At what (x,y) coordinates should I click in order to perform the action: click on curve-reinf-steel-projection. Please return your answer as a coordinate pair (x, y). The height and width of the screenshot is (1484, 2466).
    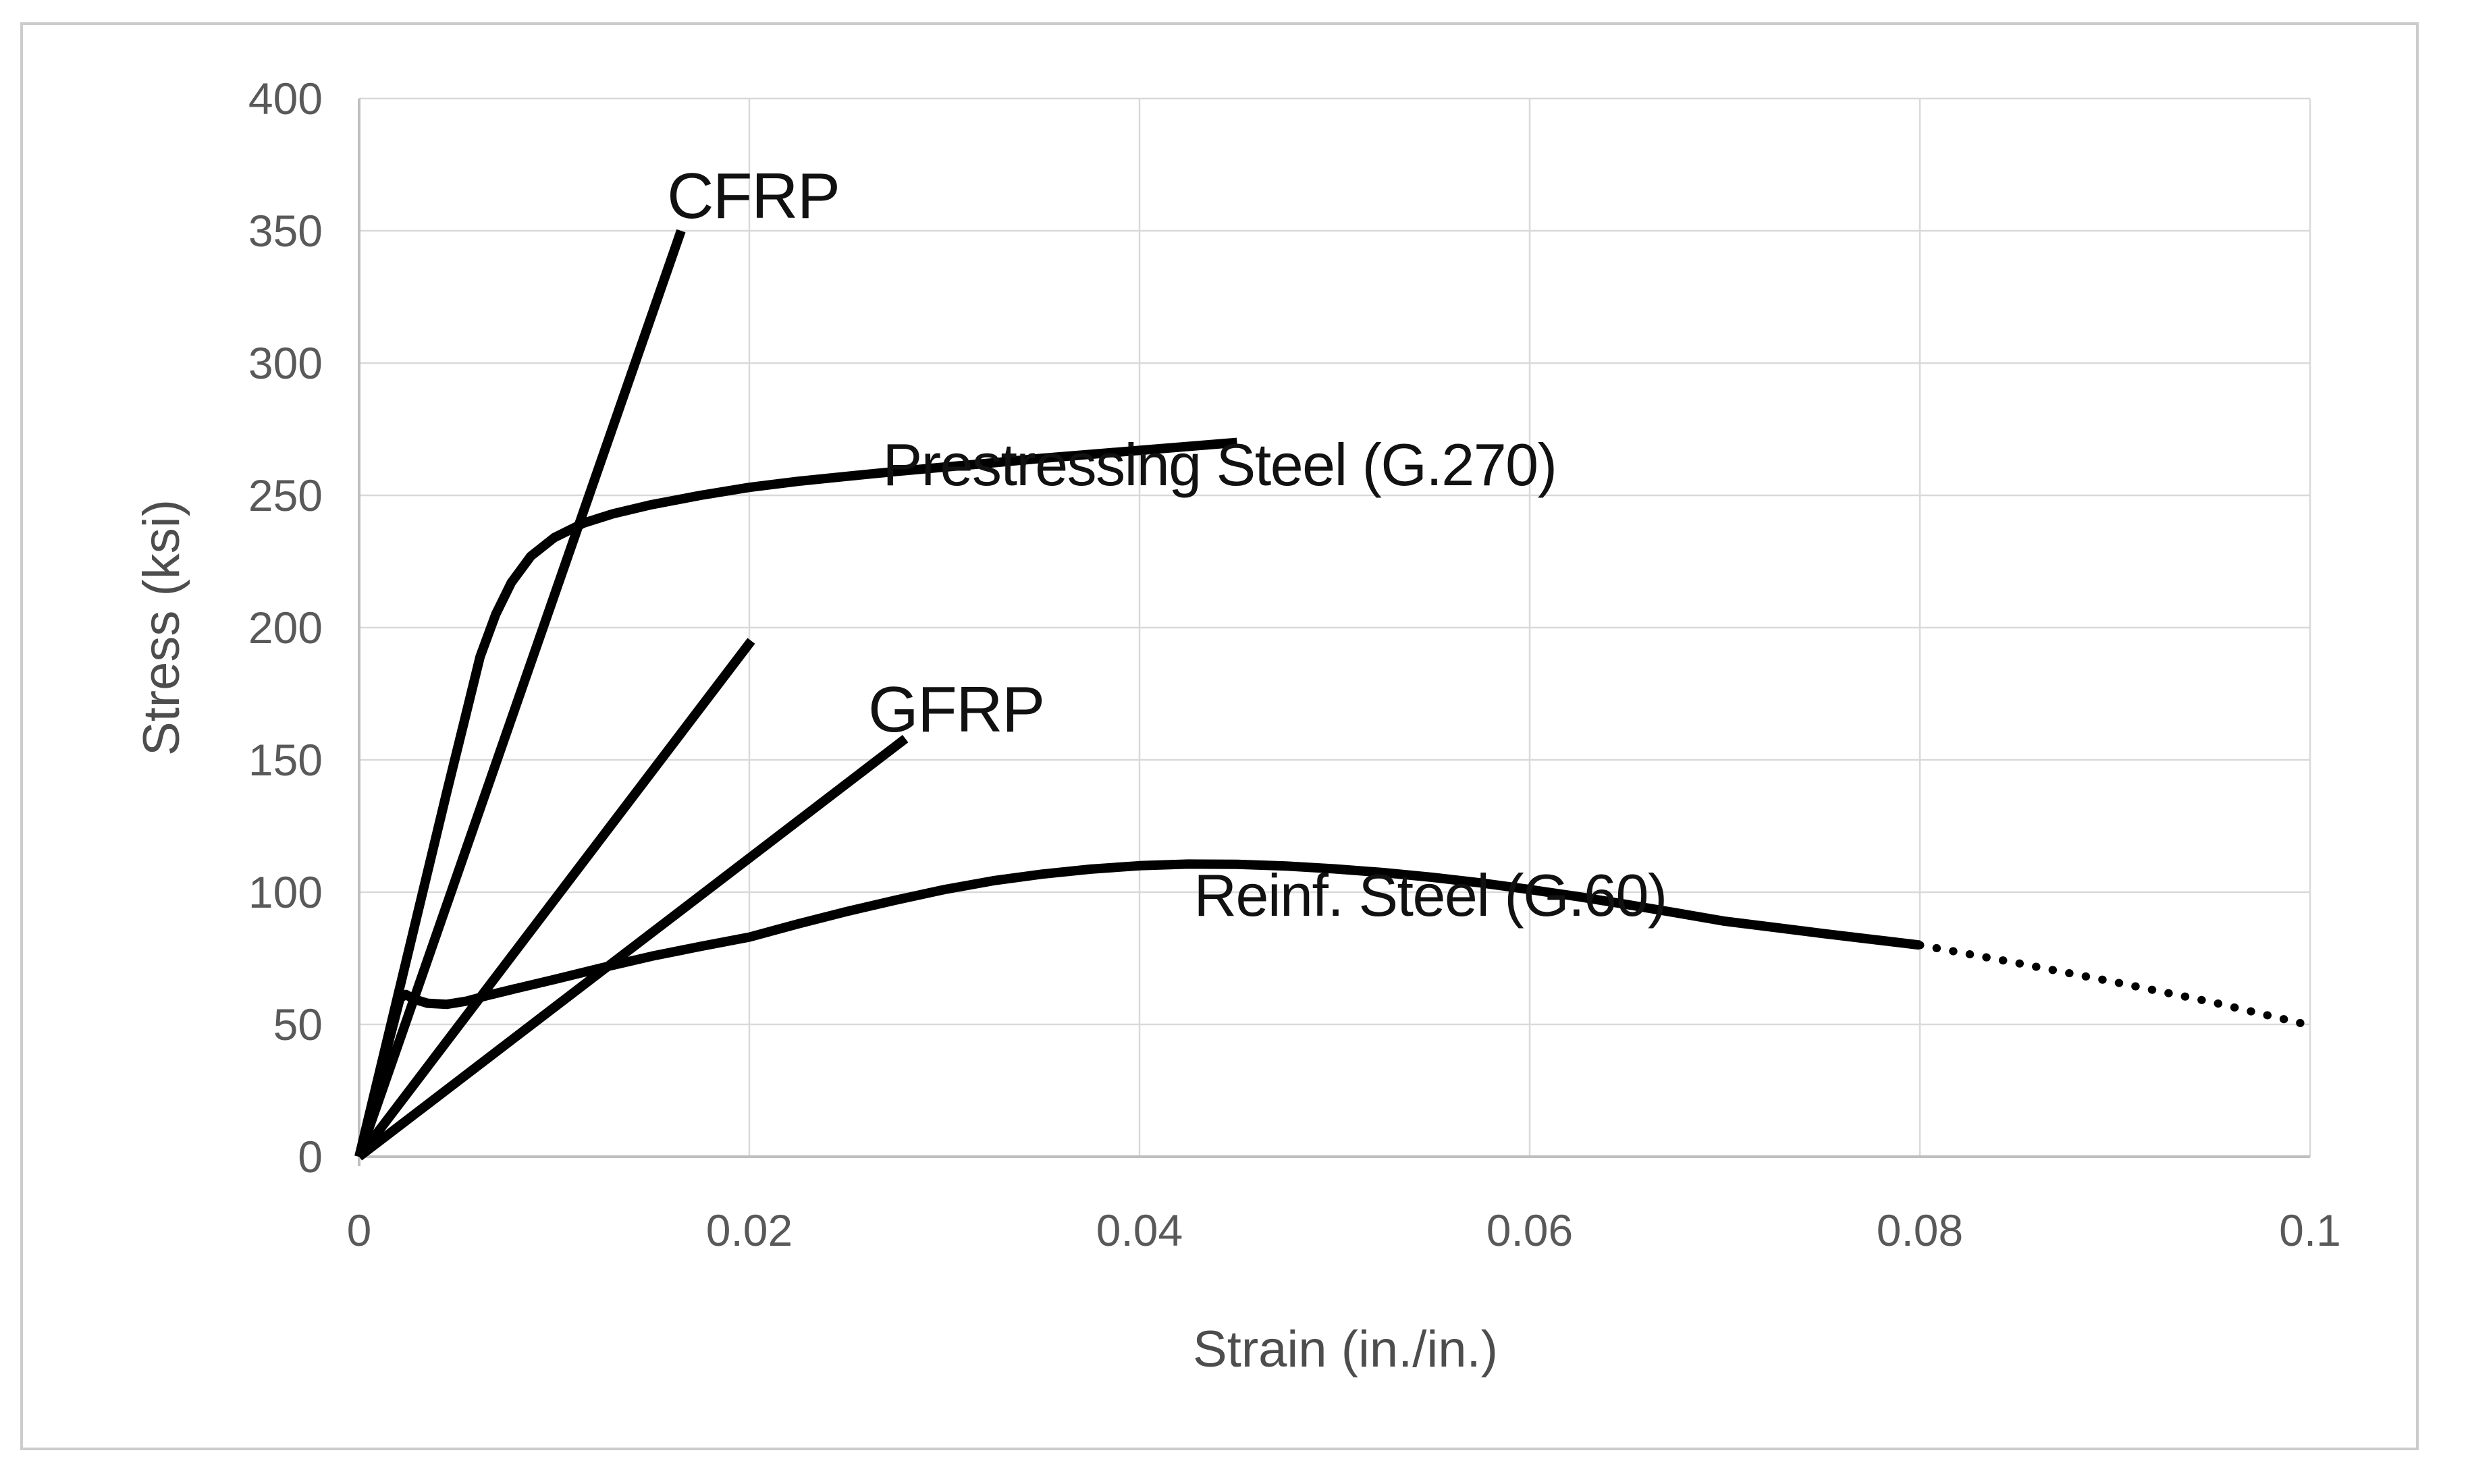
    Looking at the image, I should click on (2110, 984).